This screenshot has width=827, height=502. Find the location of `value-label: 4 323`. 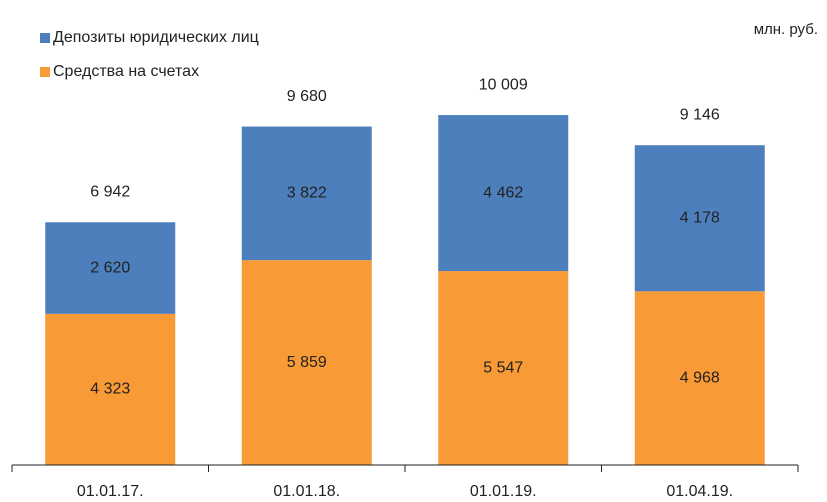

value-label: 4 323 is located at coordinates (110, 389).